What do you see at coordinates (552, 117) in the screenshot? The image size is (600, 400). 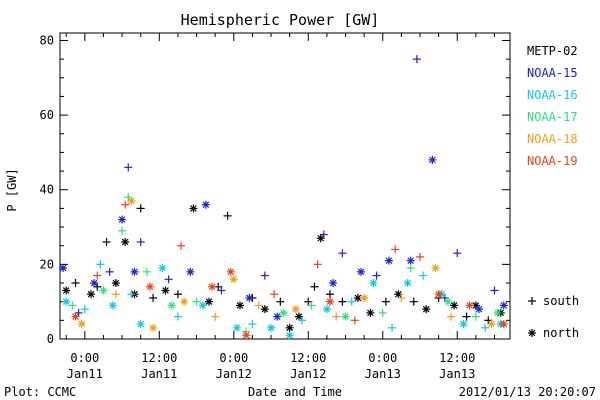 I see `legend-entry: NOAA-17` at bounding box center [552, 117].